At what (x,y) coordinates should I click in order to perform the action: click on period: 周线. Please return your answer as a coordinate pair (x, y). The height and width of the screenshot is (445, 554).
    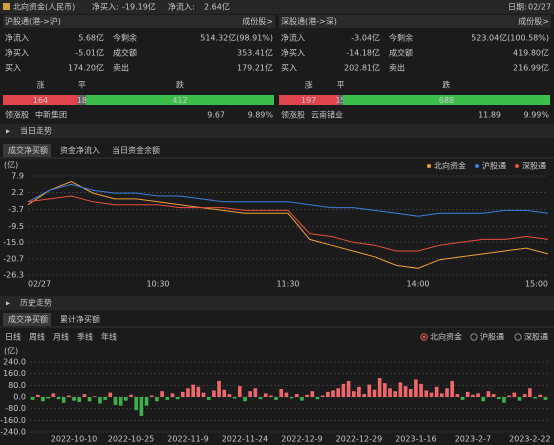
    Looking at the image, I should click on (37, 337).